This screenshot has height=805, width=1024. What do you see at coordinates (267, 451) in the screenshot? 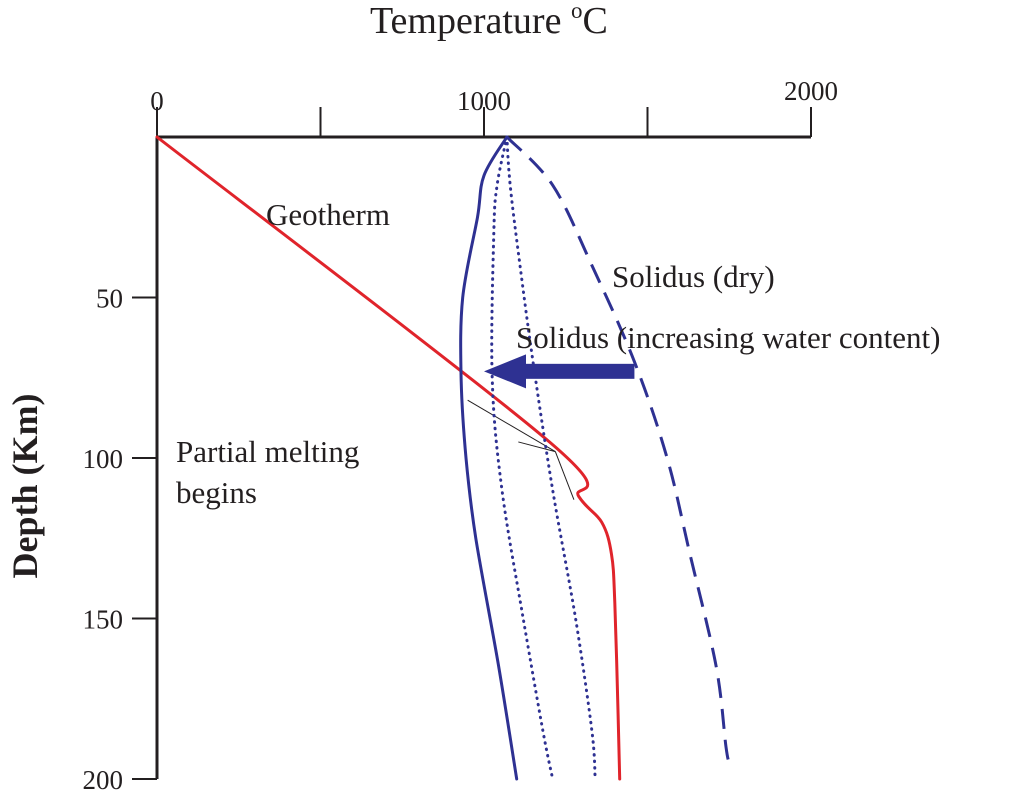
I see `partial-melting-label-line1: Partial melting` at bounding box center [267, 451].